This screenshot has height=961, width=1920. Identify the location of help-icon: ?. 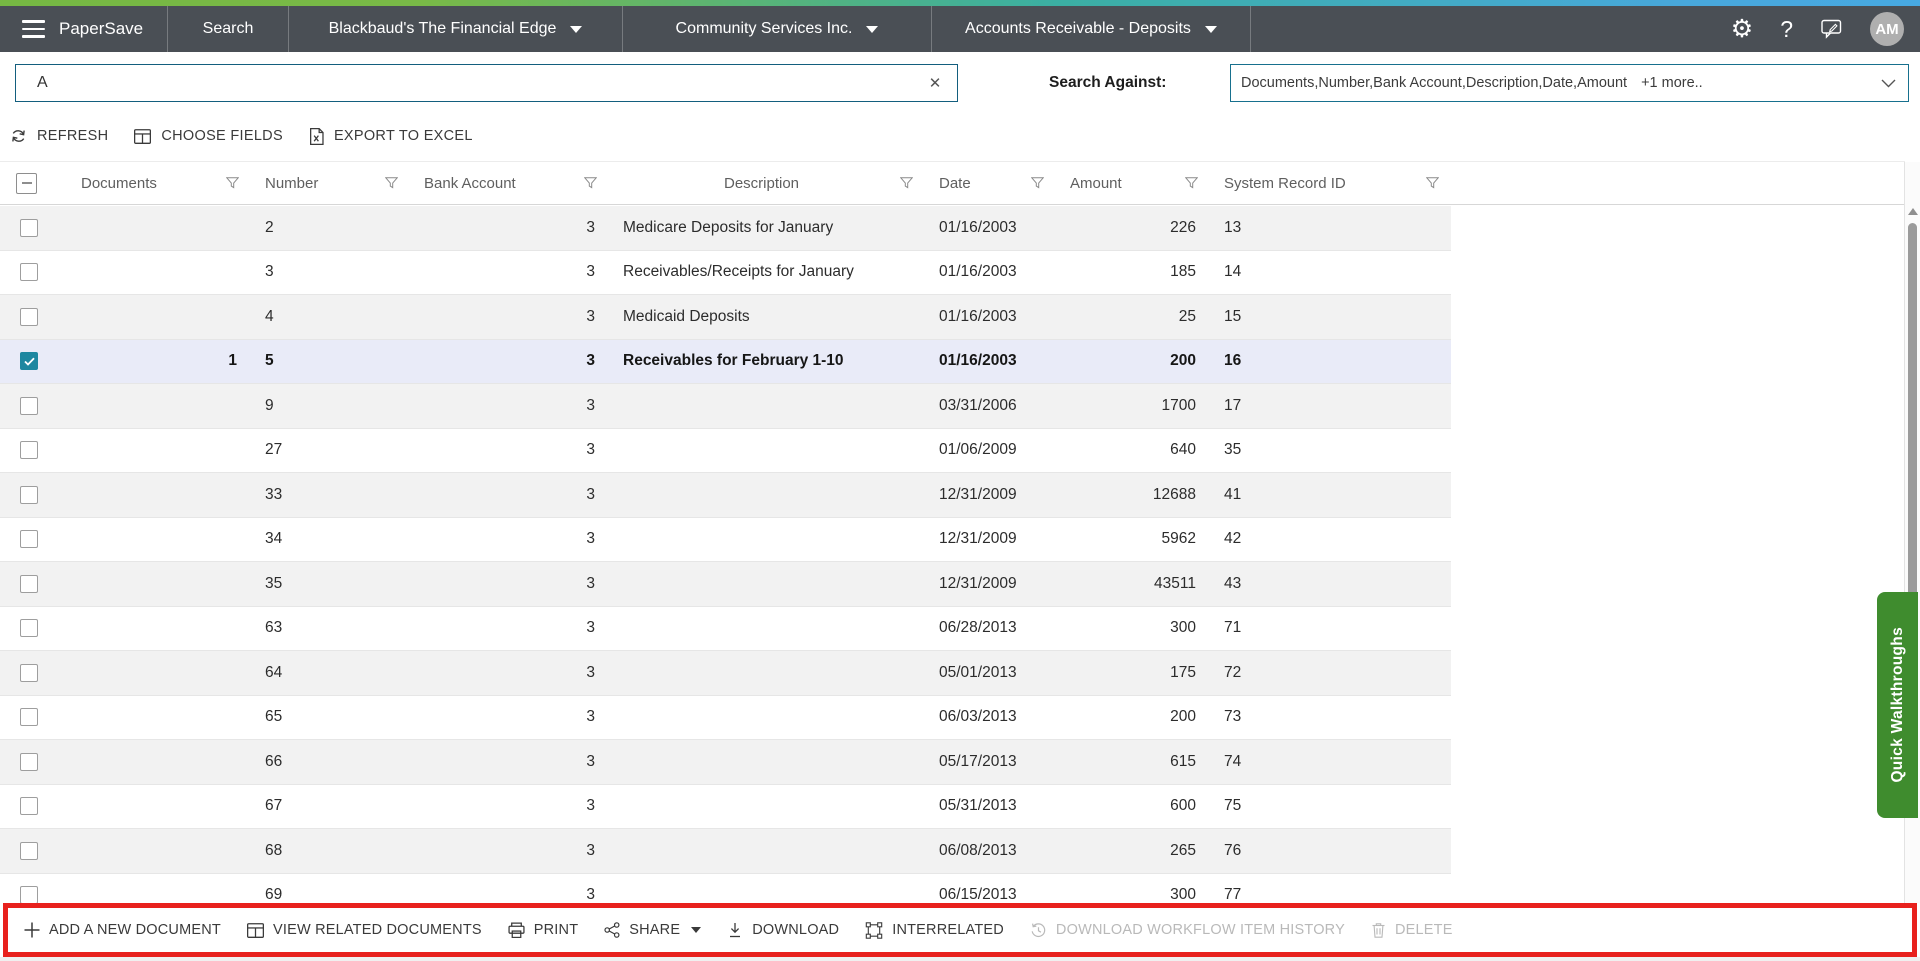
(1786, 28).